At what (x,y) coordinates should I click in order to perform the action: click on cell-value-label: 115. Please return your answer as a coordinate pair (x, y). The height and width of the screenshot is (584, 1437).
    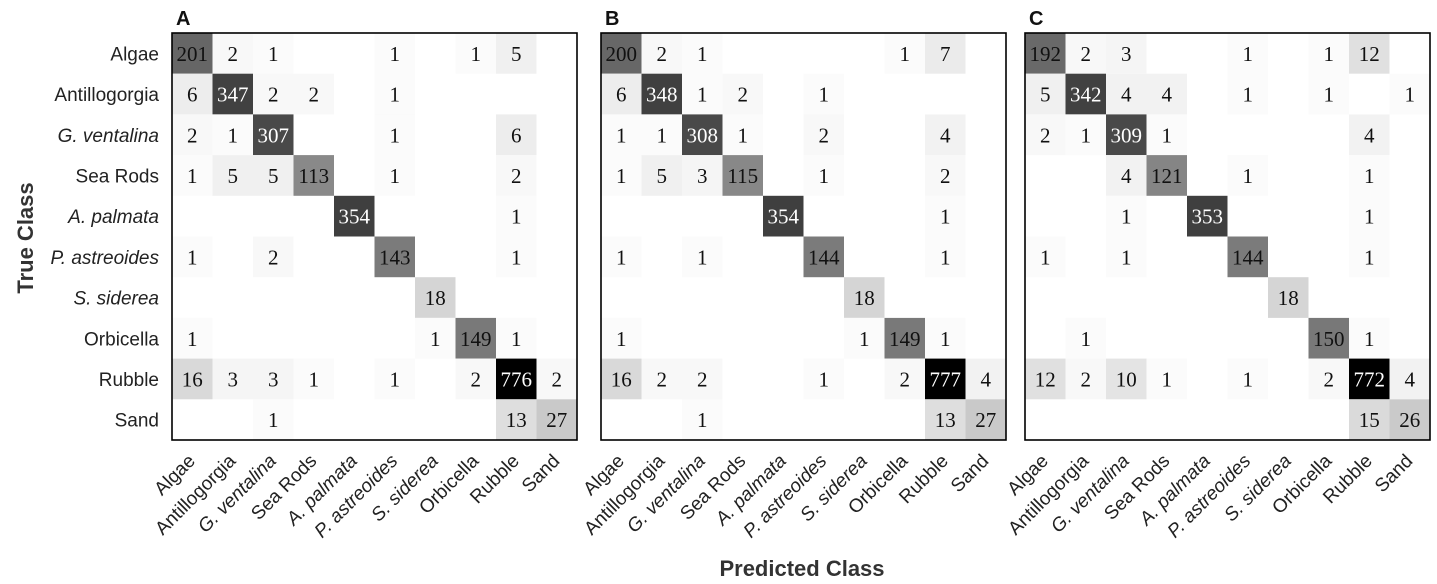
    Looking at the image, I should click on (742, 176).